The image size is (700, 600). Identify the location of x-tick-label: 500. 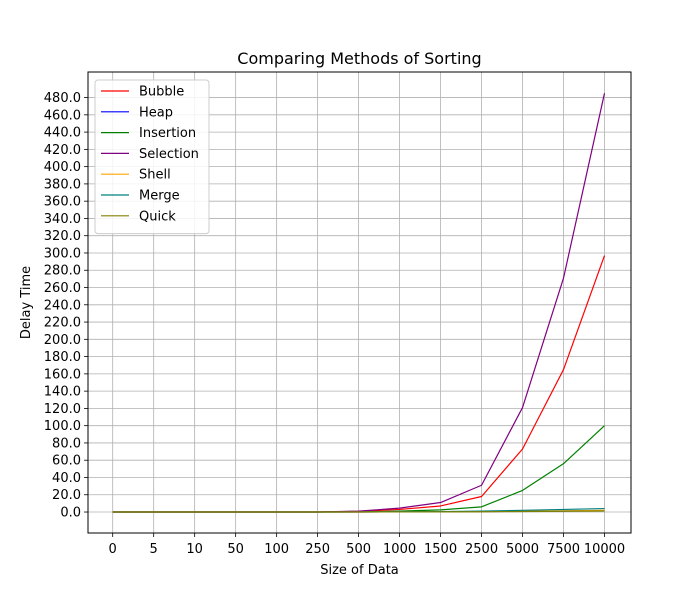
(358, 549).